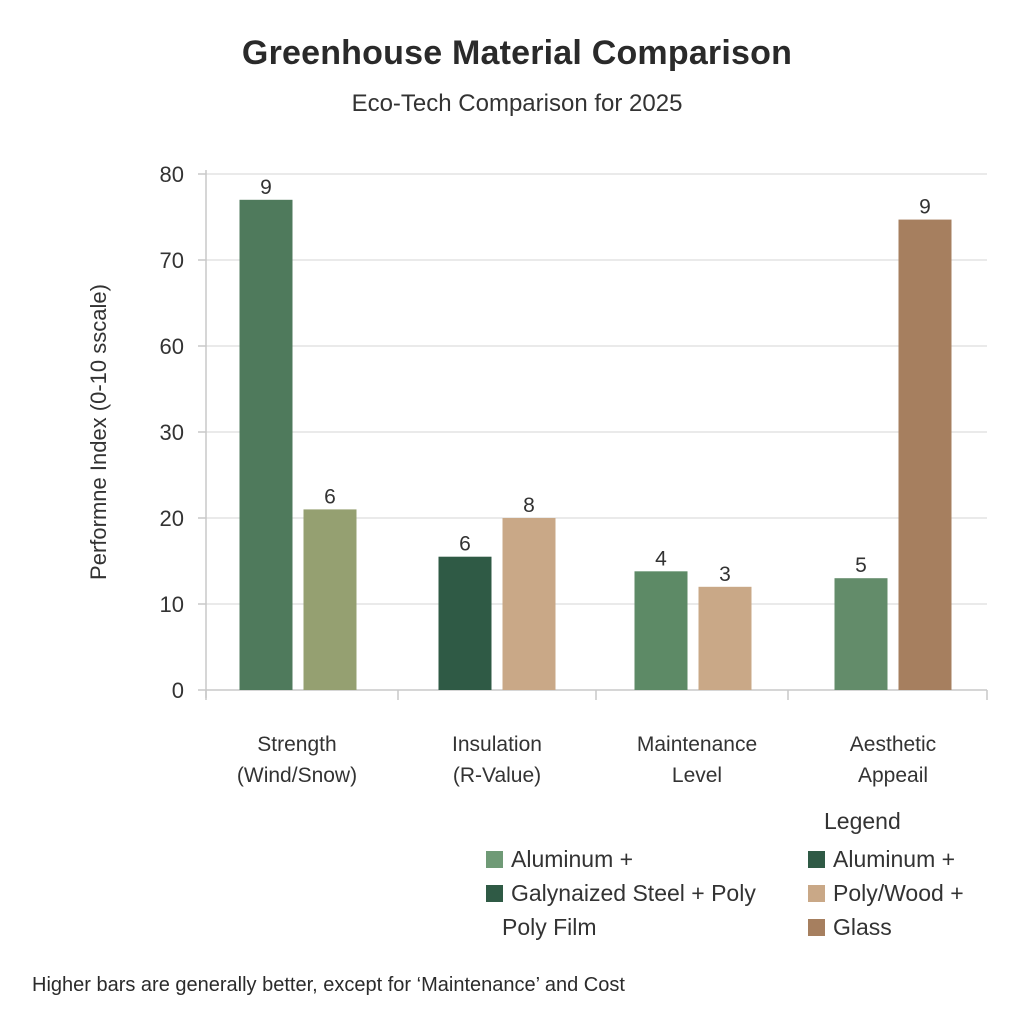 This screenshot has height=1024, width=1024. Describe the element at coordinates (98, 432) in the screenshot. I see `y-axis-label: Performne Index (0-10 sscale)` at that location.